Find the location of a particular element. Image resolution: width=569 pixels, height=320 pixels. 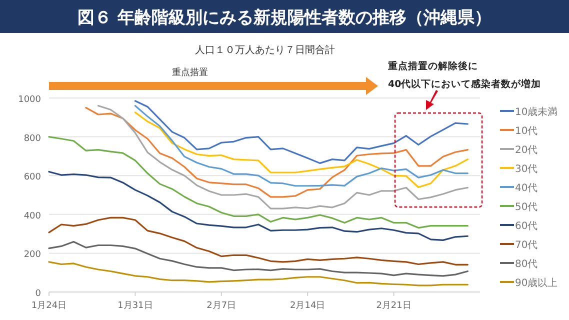

y-tick-label: 0 is located at coordinates (38, 294).